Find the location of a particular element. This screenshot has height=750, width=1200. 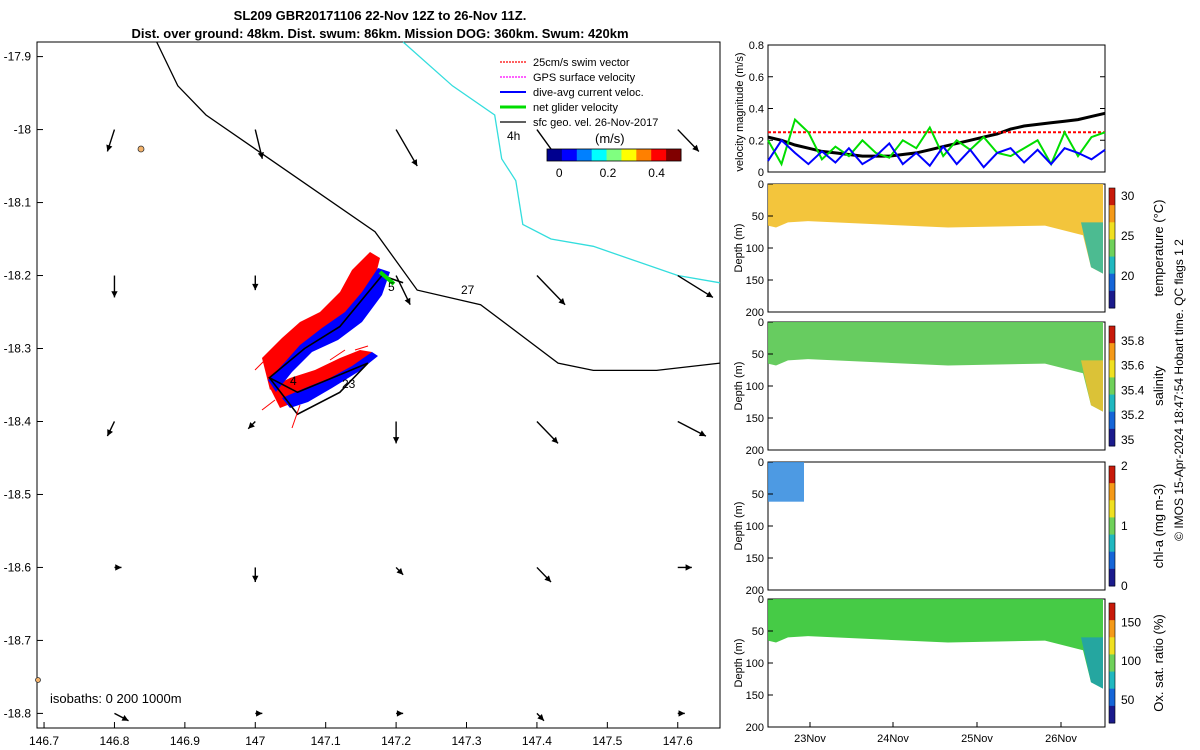

time-tick-label: 25Nov is located at coordinates (977, 739).